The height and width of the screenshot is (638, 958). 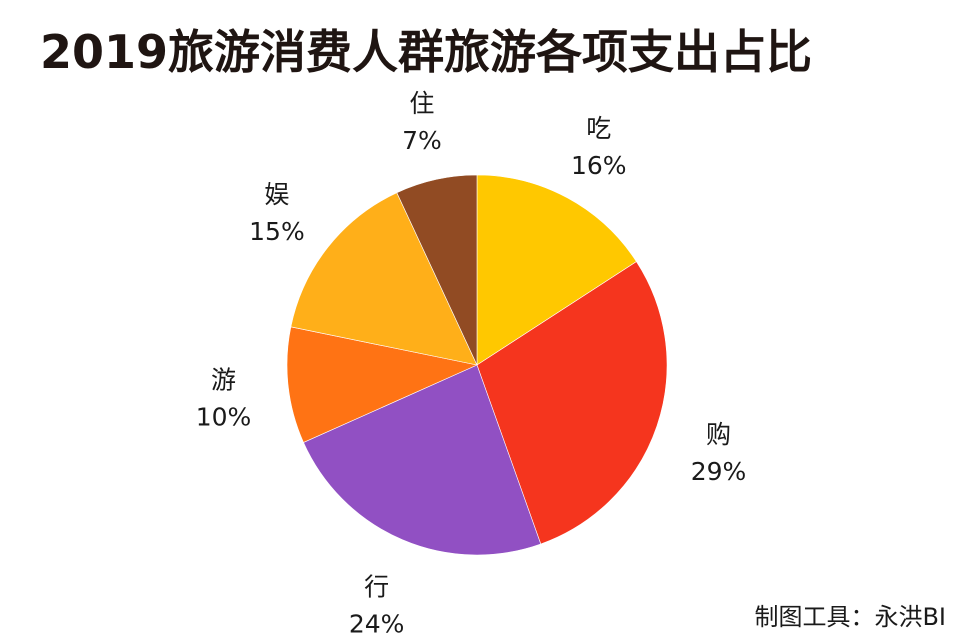 I want to click on chart-credit: 制图工具：永洪BI, so click(x=850, y=617).